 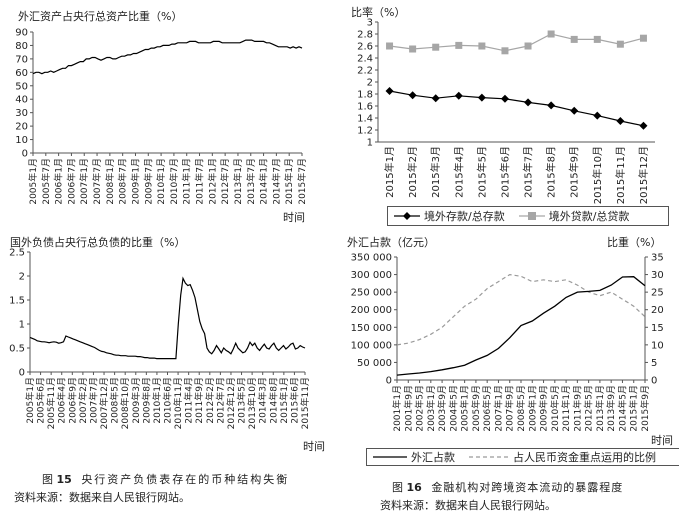 I want to click on y-tick-label: 20, so click(x=657, y=310).